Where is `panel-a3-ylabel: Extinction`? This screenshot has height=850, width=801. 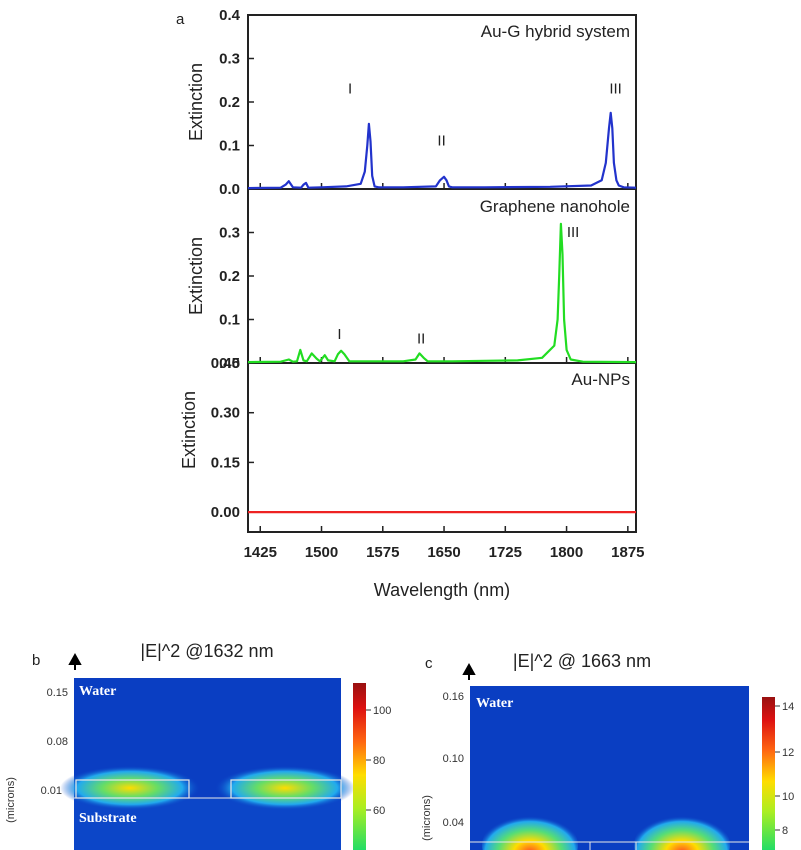 panel-a3-ylabel: Extinction is located at coordinates (189, 430).